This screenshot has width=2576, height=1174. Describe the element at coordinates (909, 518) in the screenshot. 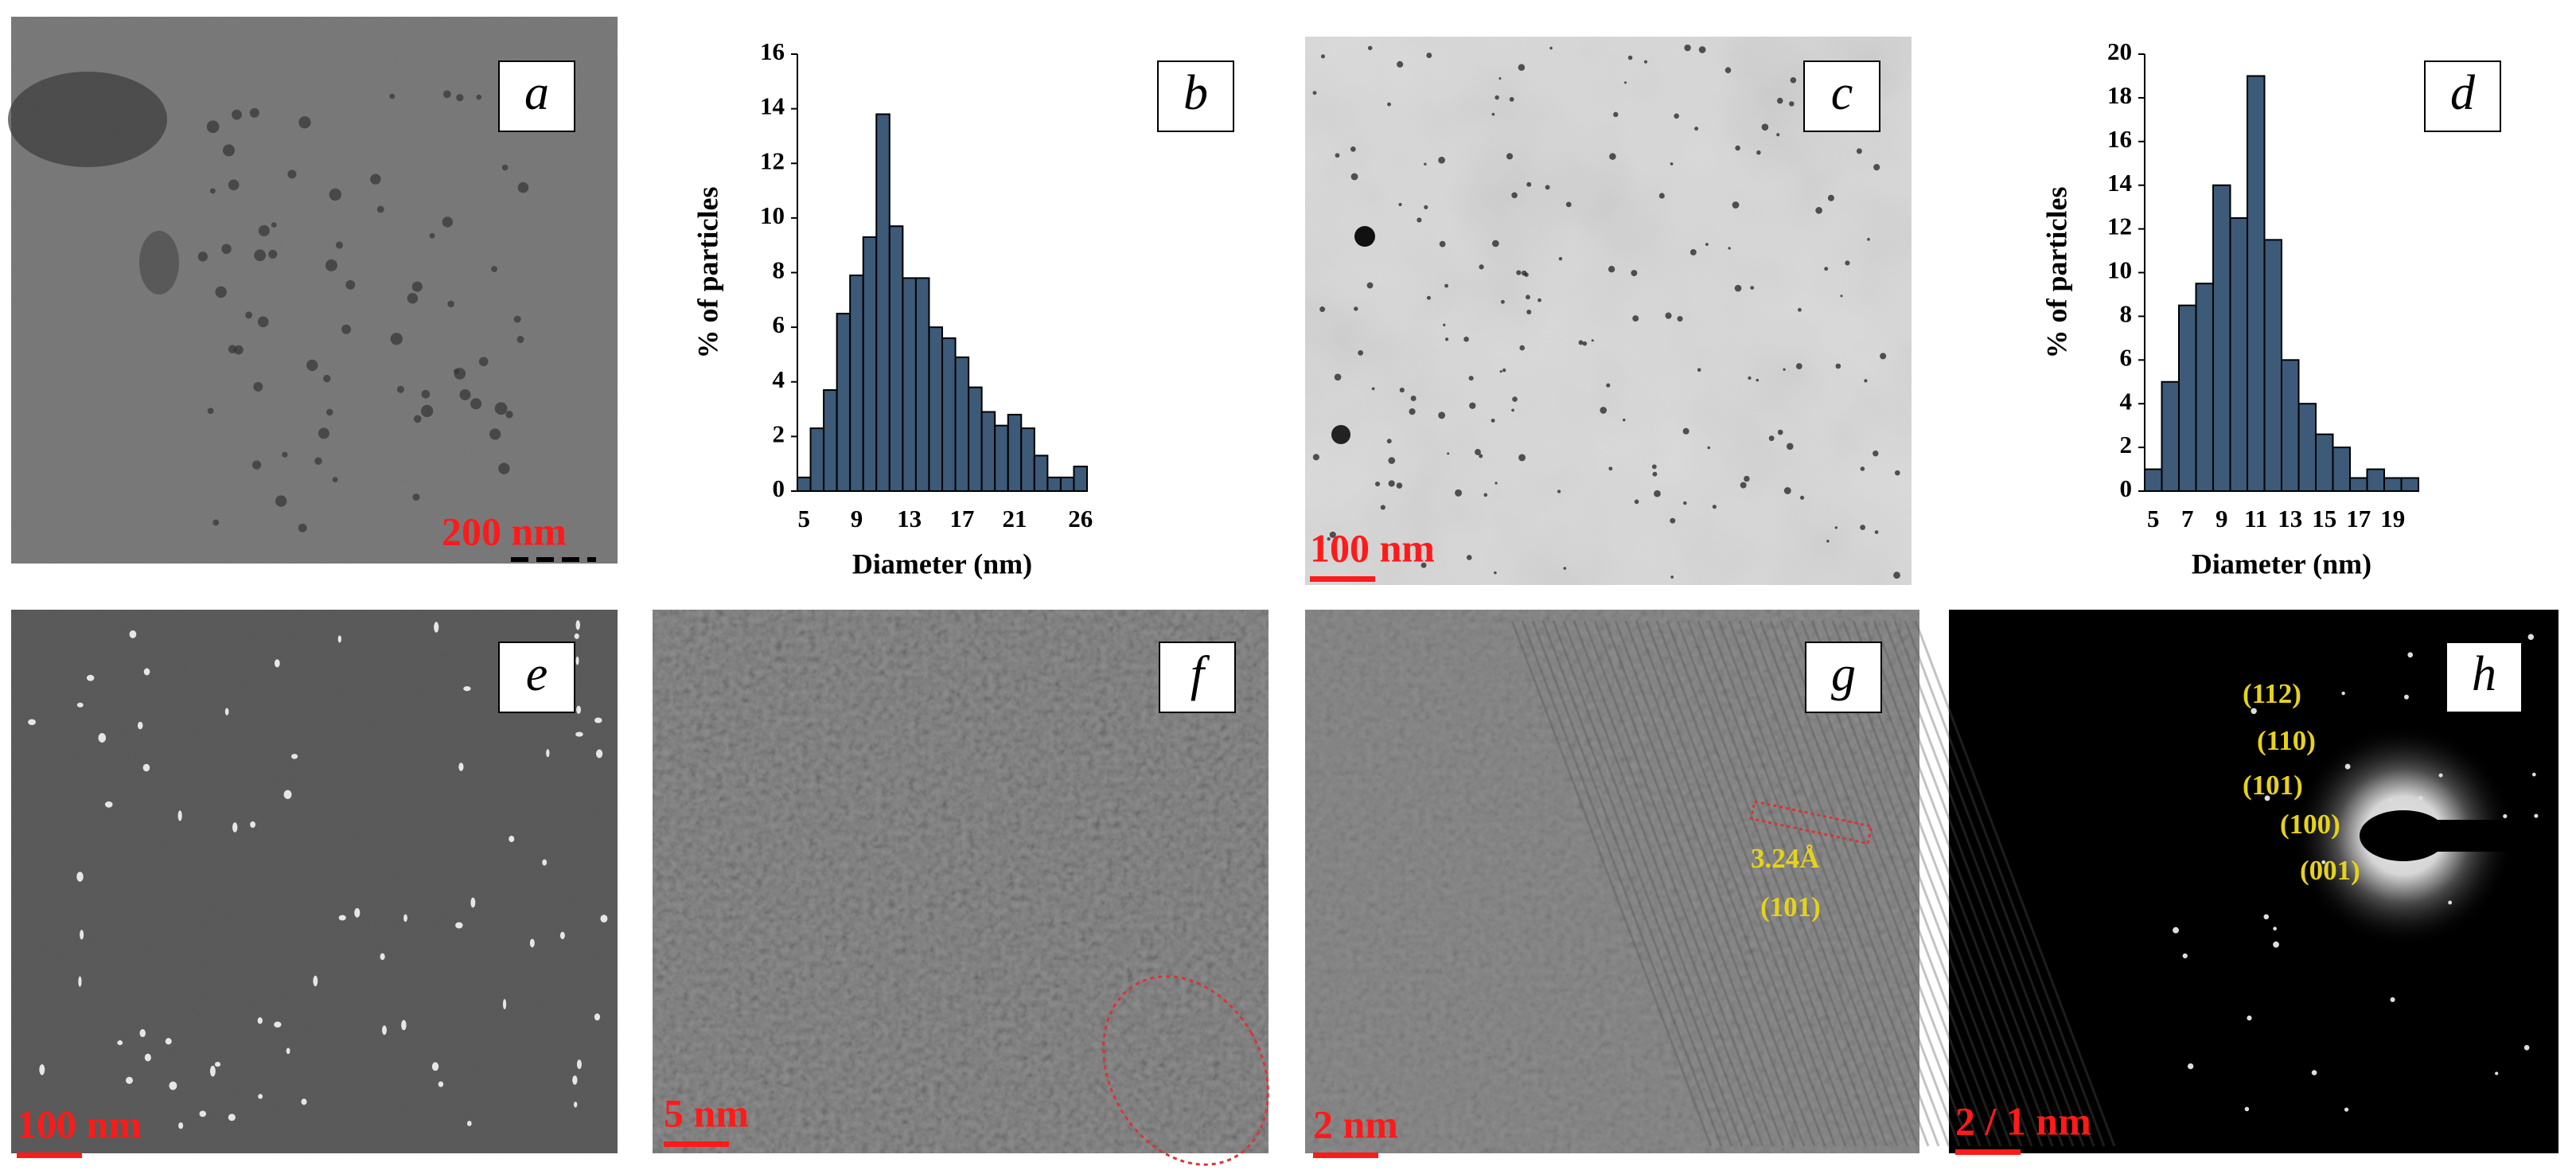

I see `x-tick-label: 13` at that location.